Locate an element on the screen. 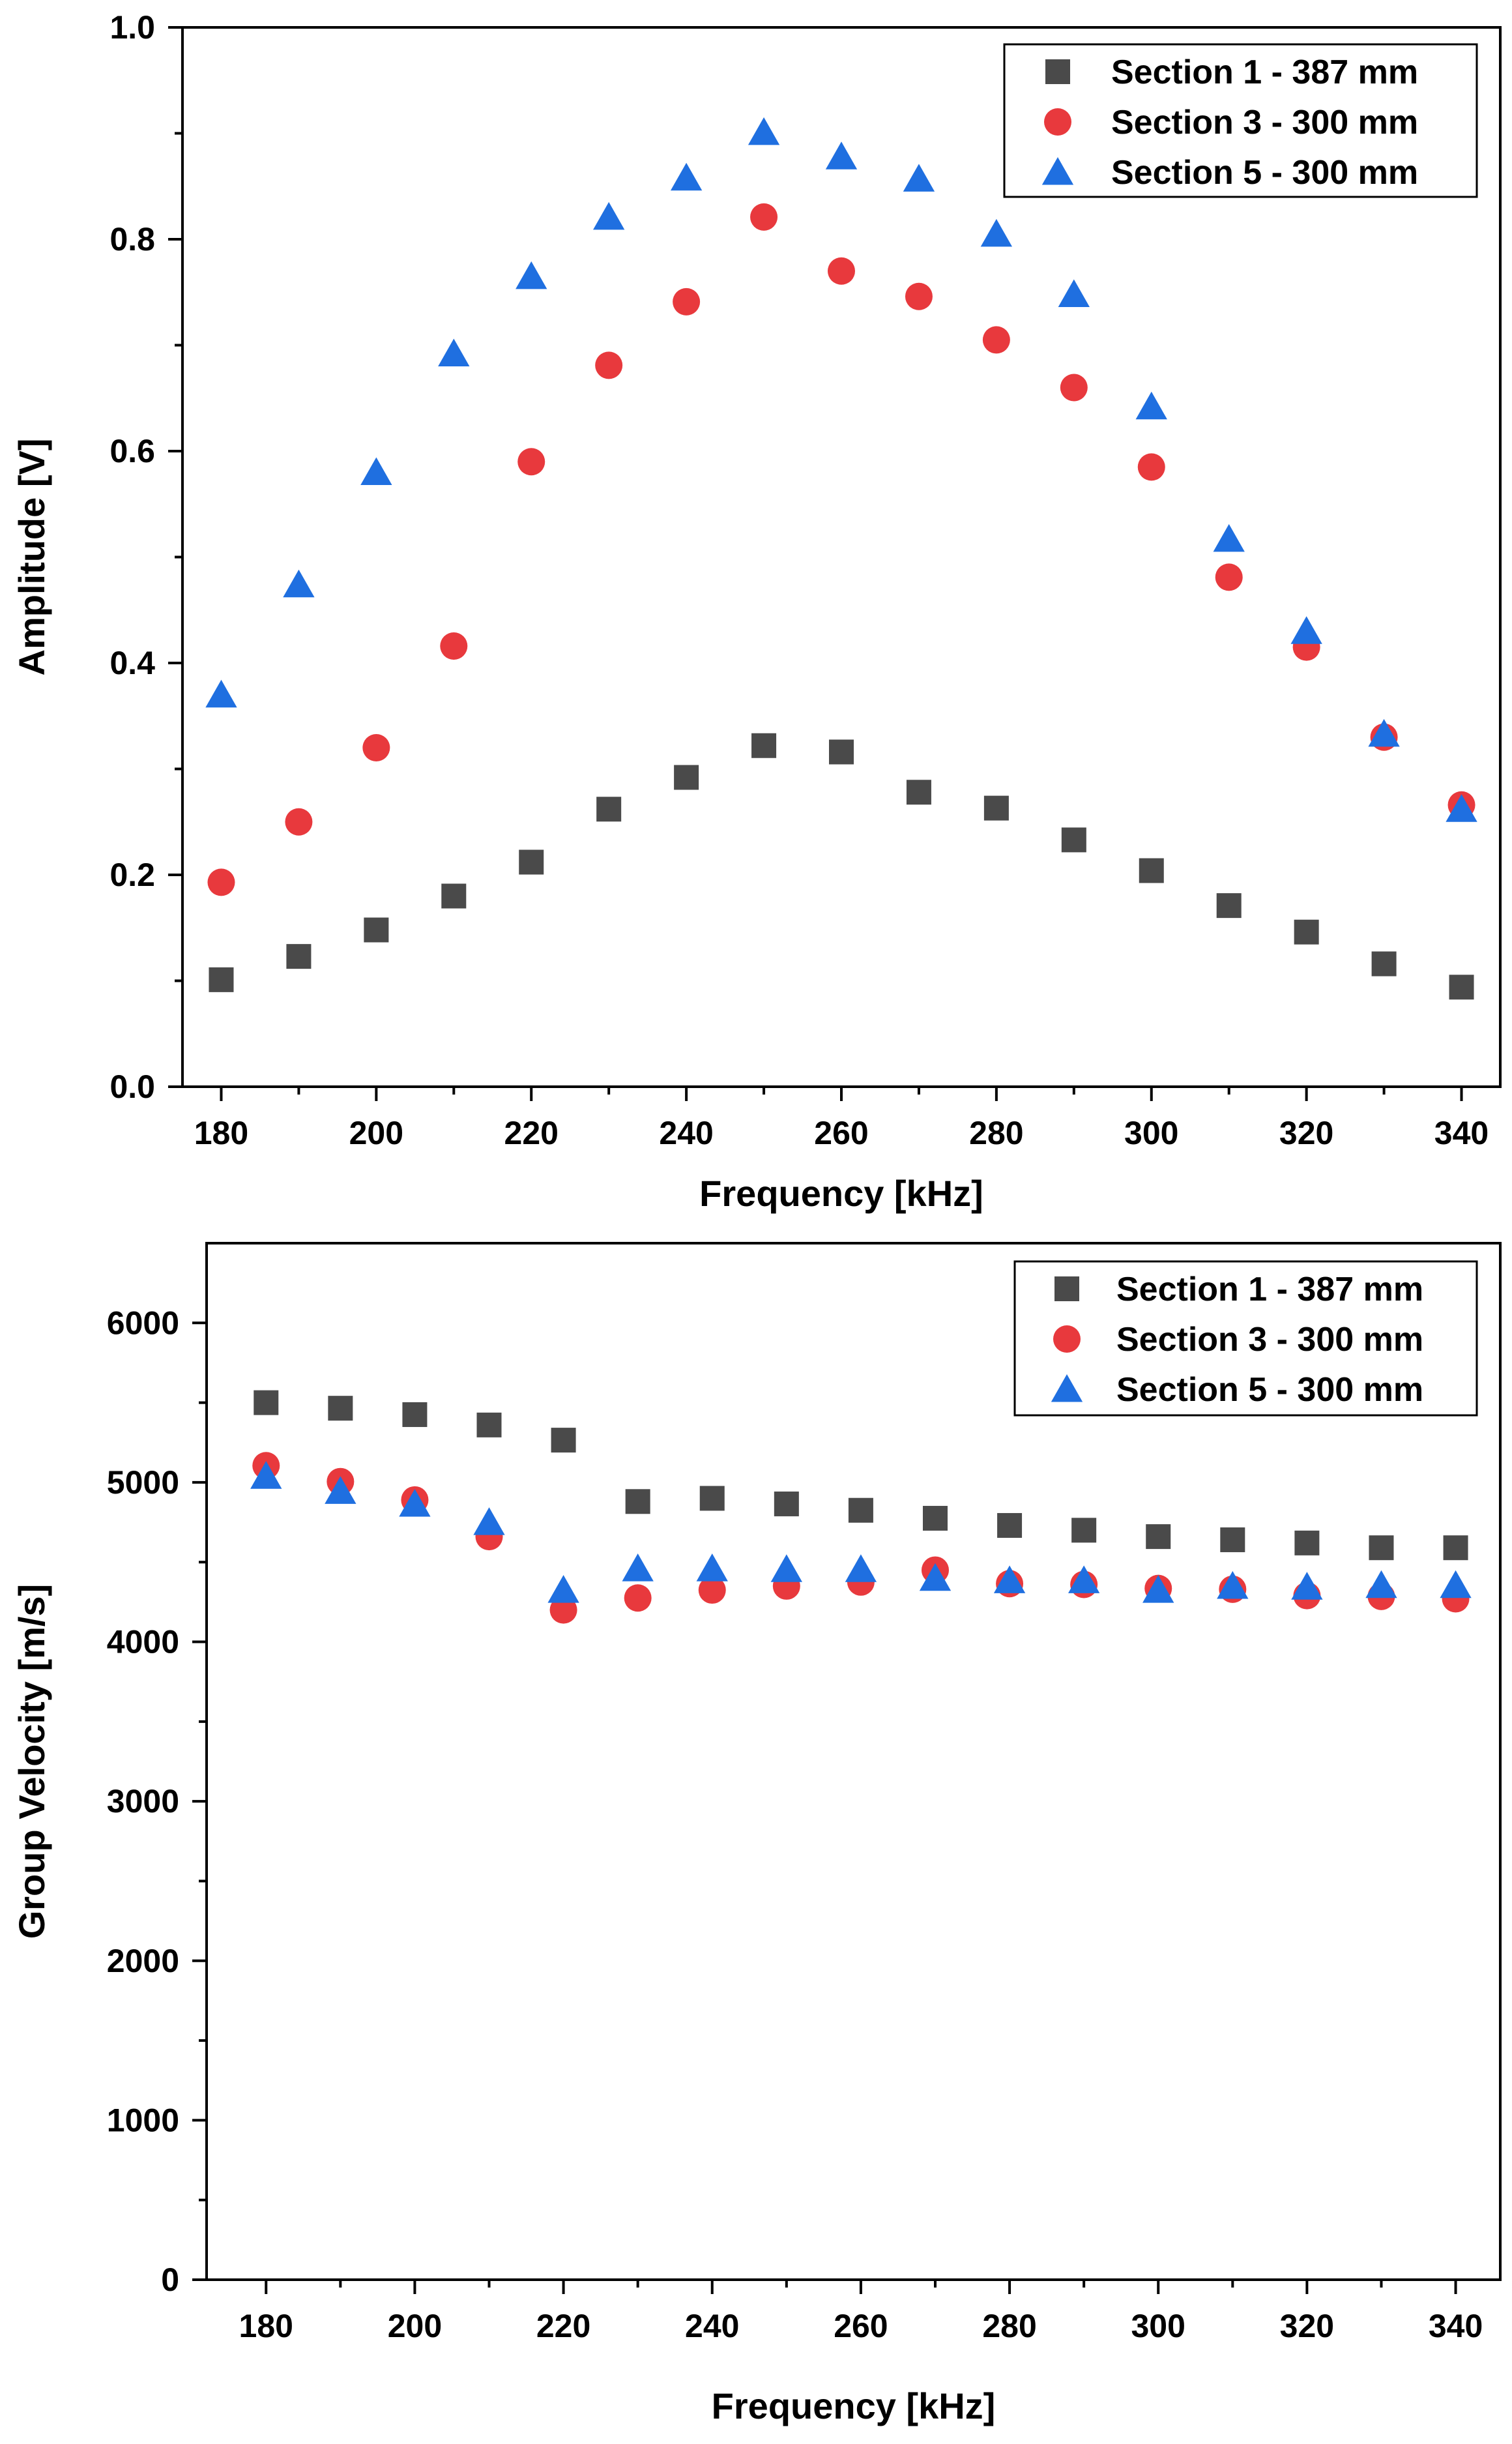 The height and width of the screenshot is (2444, 1512). x-tick-label: 300 is located at coordinates (1151, 1133).